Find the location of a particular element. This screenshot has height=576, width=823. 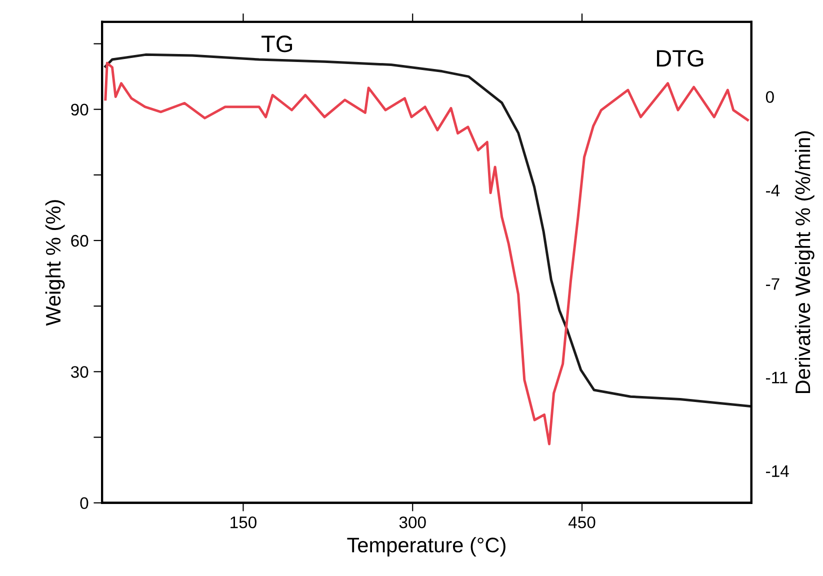

annotation: TG is located at coordinates (277, 44).